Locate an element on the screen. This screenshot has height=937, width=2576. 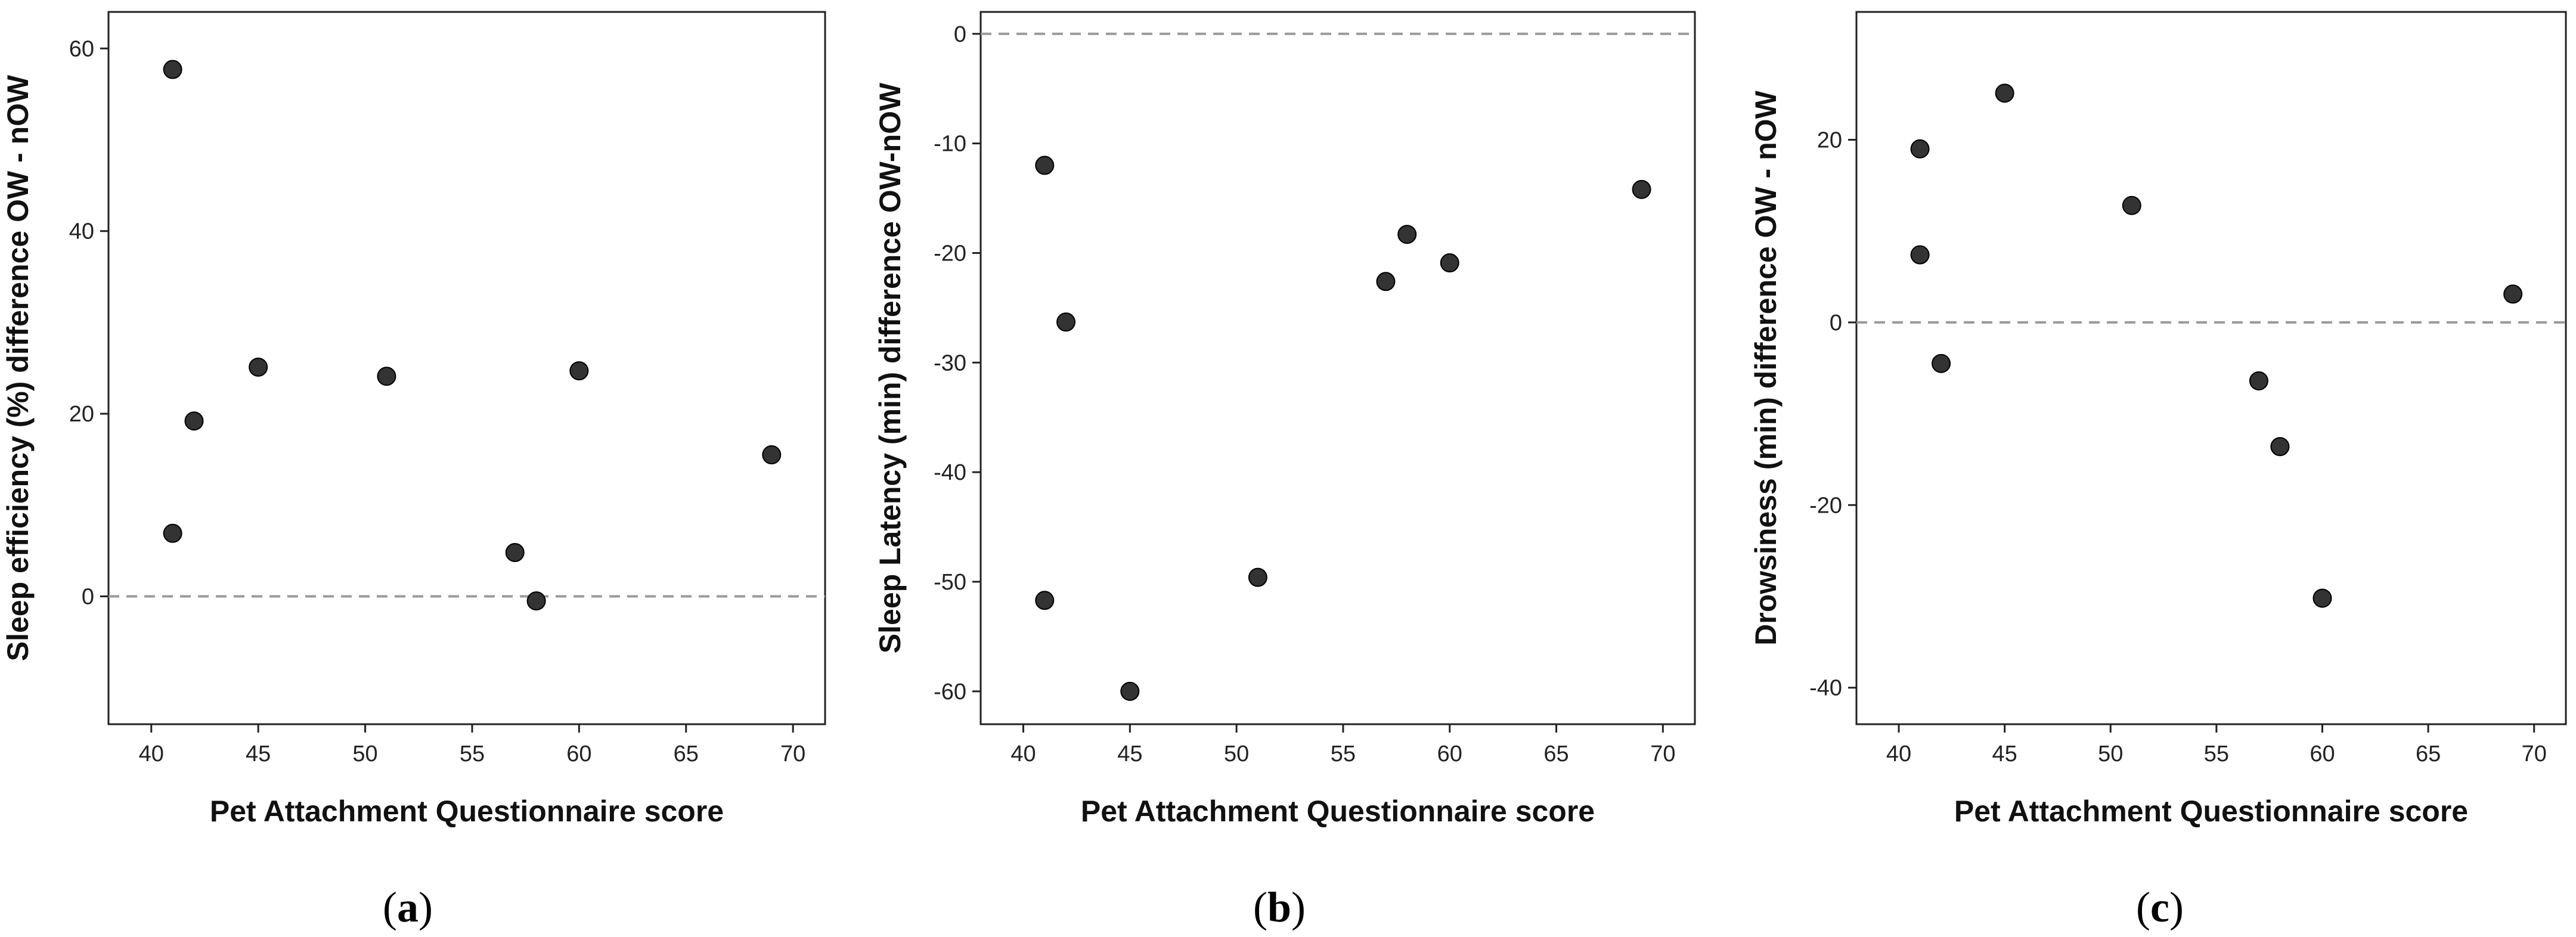
panel-letter: c is located at coordinates (2159, 907).